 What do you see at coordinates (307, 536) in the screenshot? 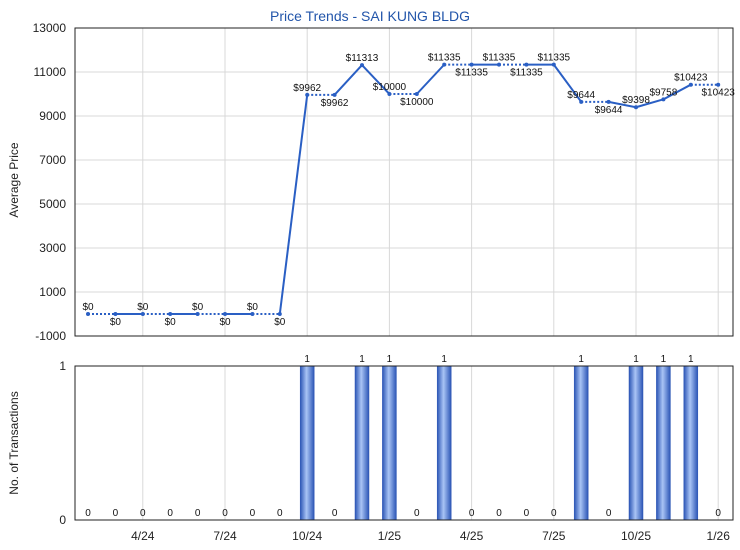
I see `x-tick-label: 10/24` at bounding box center [307, 536].